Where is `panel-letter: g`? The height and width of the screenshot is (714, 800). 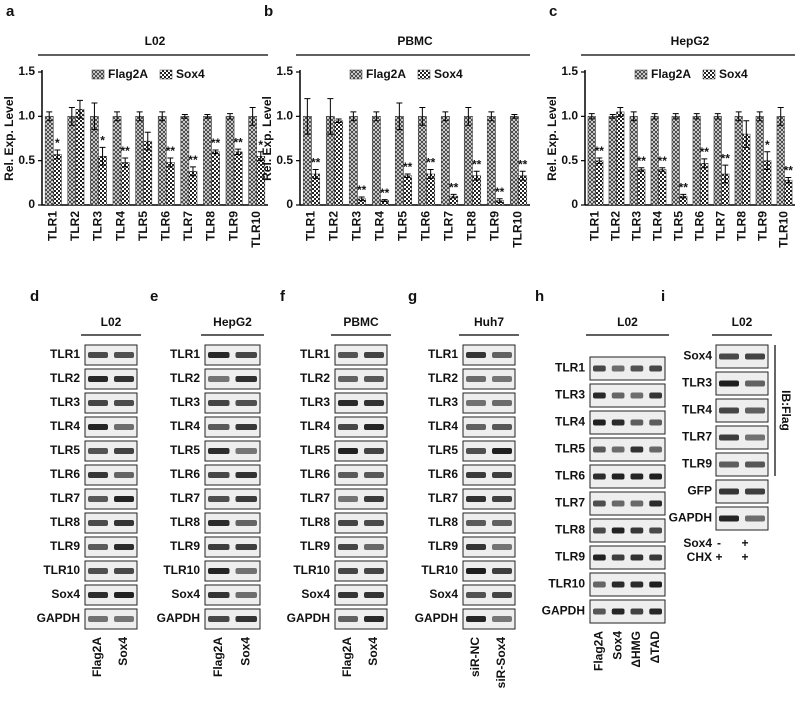
panel-letter: g is located at coordinates (412, 296).